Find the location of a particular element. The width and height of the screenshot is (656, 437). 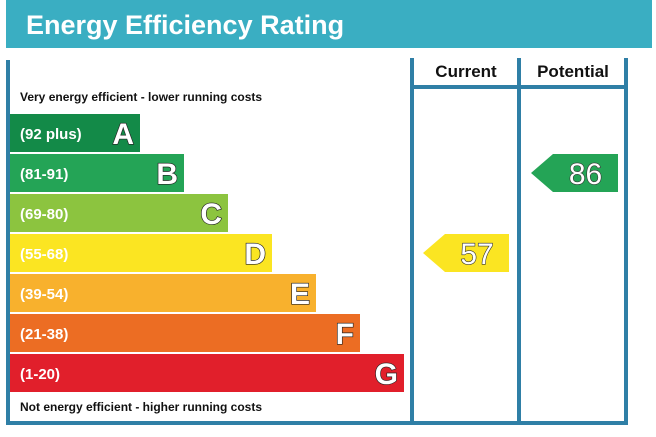

current-rating-value: 57 is located at coordinates (476, 254).